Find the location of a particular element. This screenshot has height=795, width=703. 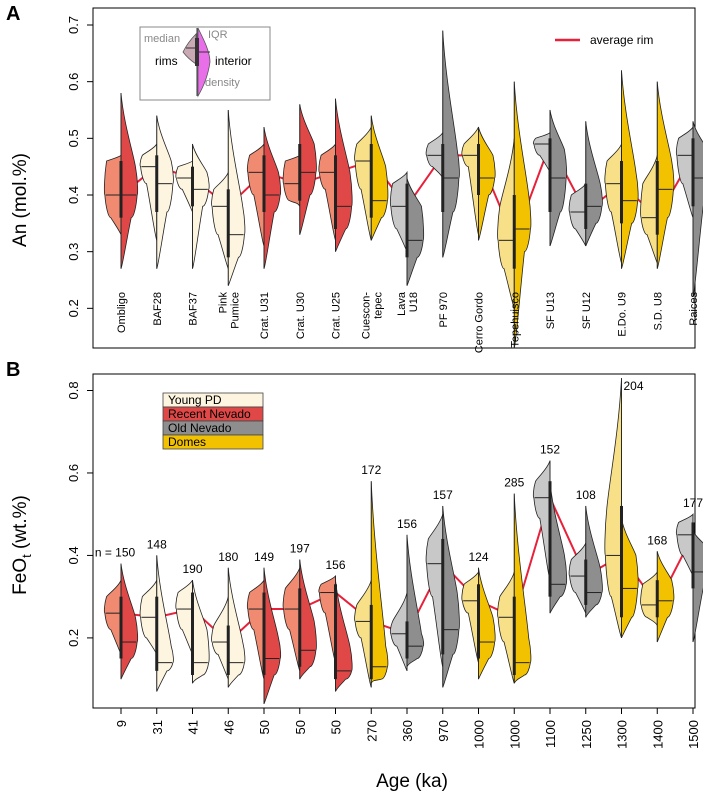

panel-a-violin-13-iqr-bar is located at coordinates (550, 175).